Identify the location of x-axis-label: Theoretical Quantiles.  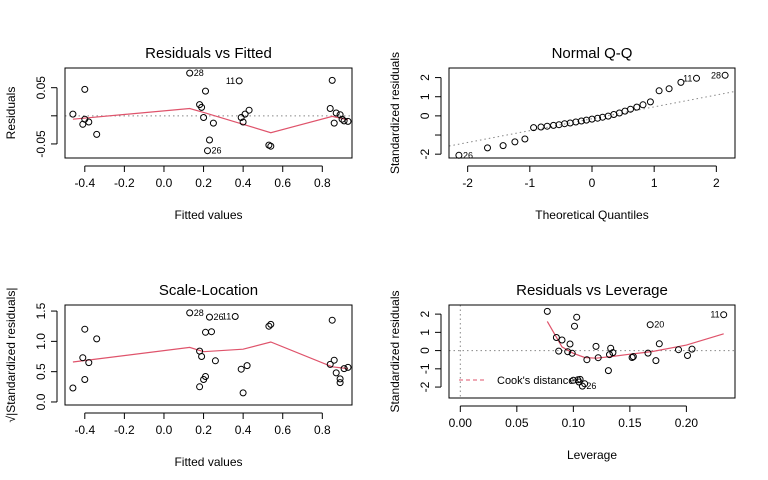
(591, 215).